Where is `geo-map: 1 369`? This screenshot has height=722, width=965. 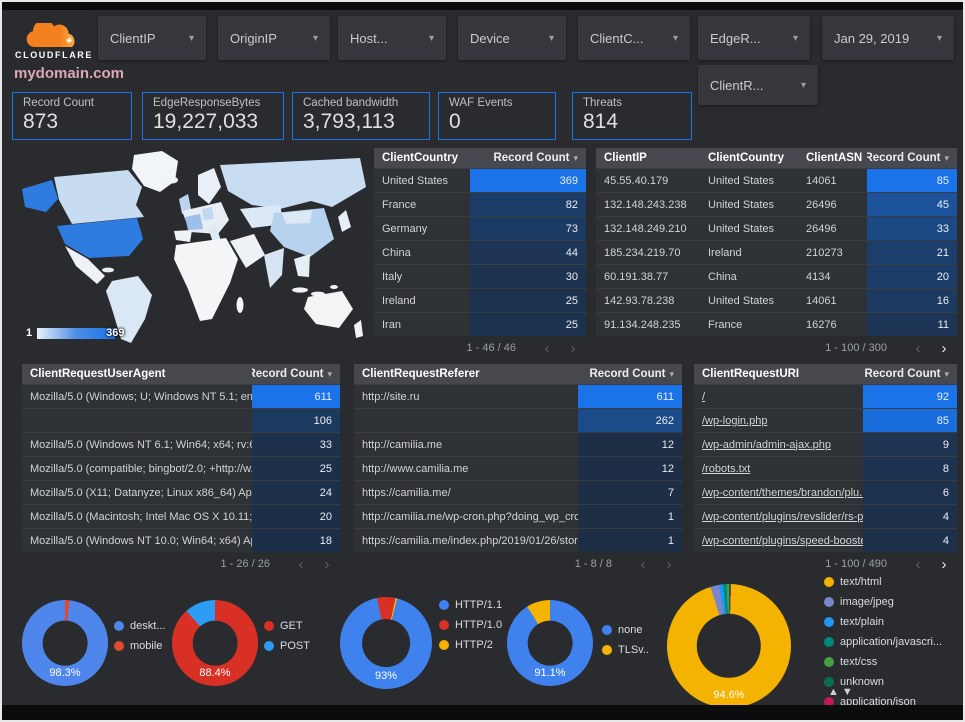
geo-map: 1 369 is located at coordinates (191, 247).